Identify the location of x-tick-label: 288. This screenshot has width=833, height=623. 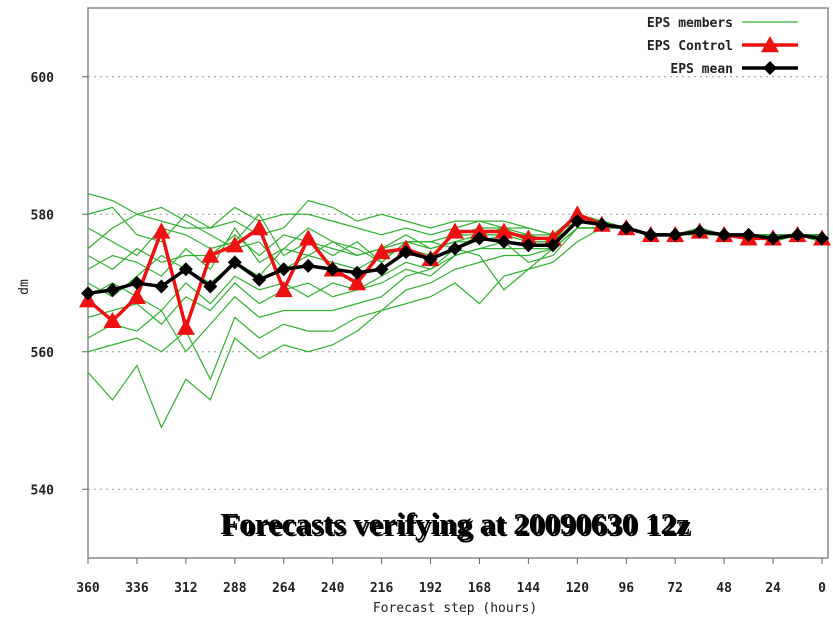
(235, 588).